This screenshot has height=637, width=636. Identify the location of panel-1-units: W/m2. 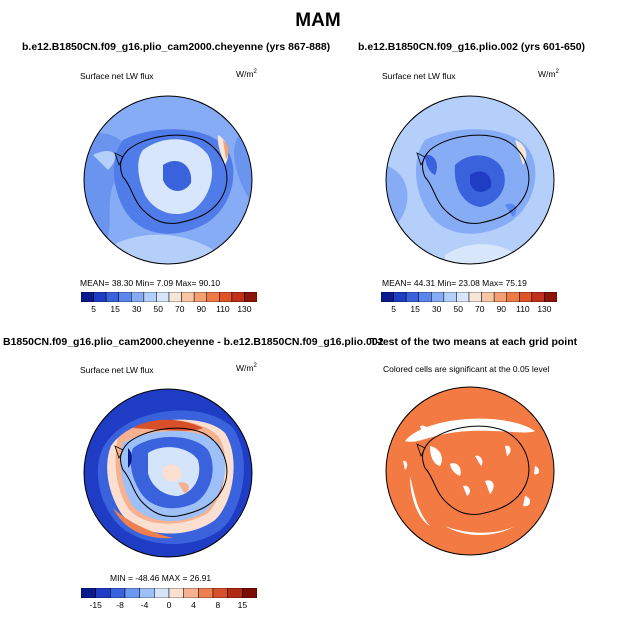
(246, 74).